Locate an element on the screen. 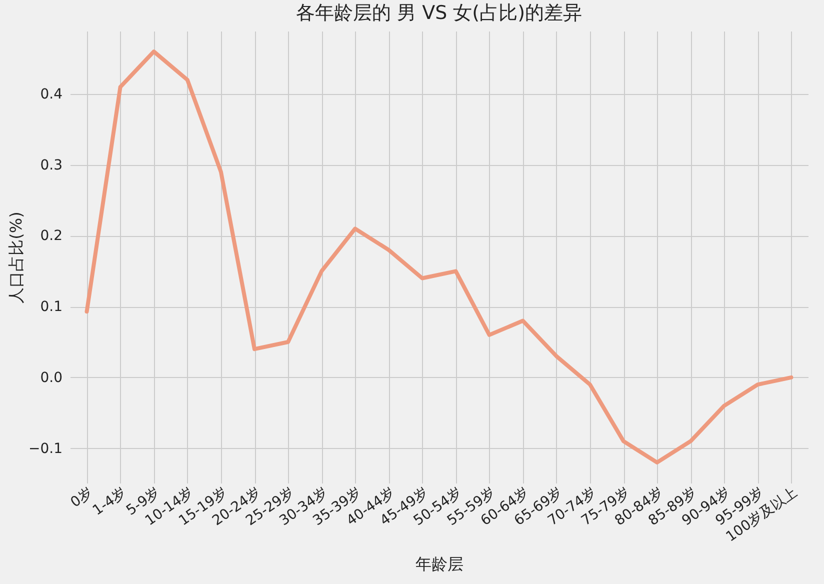 This screenshot has width=824, height=584. chart-title: 各年龄层的 男 VS 女(占比)的差异 is located at coordinates (439, 13).